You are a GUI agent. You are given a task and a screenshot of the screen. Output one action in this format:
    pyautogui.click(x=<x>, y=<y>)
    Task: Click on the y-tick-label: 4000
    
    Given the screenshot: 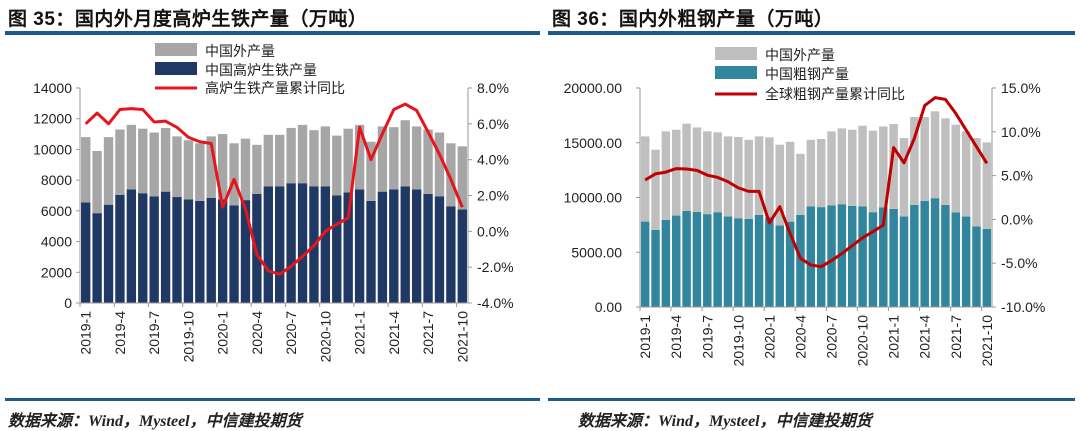 What is the action you would take?
    pyautogui.click(x=56, y=242)
    